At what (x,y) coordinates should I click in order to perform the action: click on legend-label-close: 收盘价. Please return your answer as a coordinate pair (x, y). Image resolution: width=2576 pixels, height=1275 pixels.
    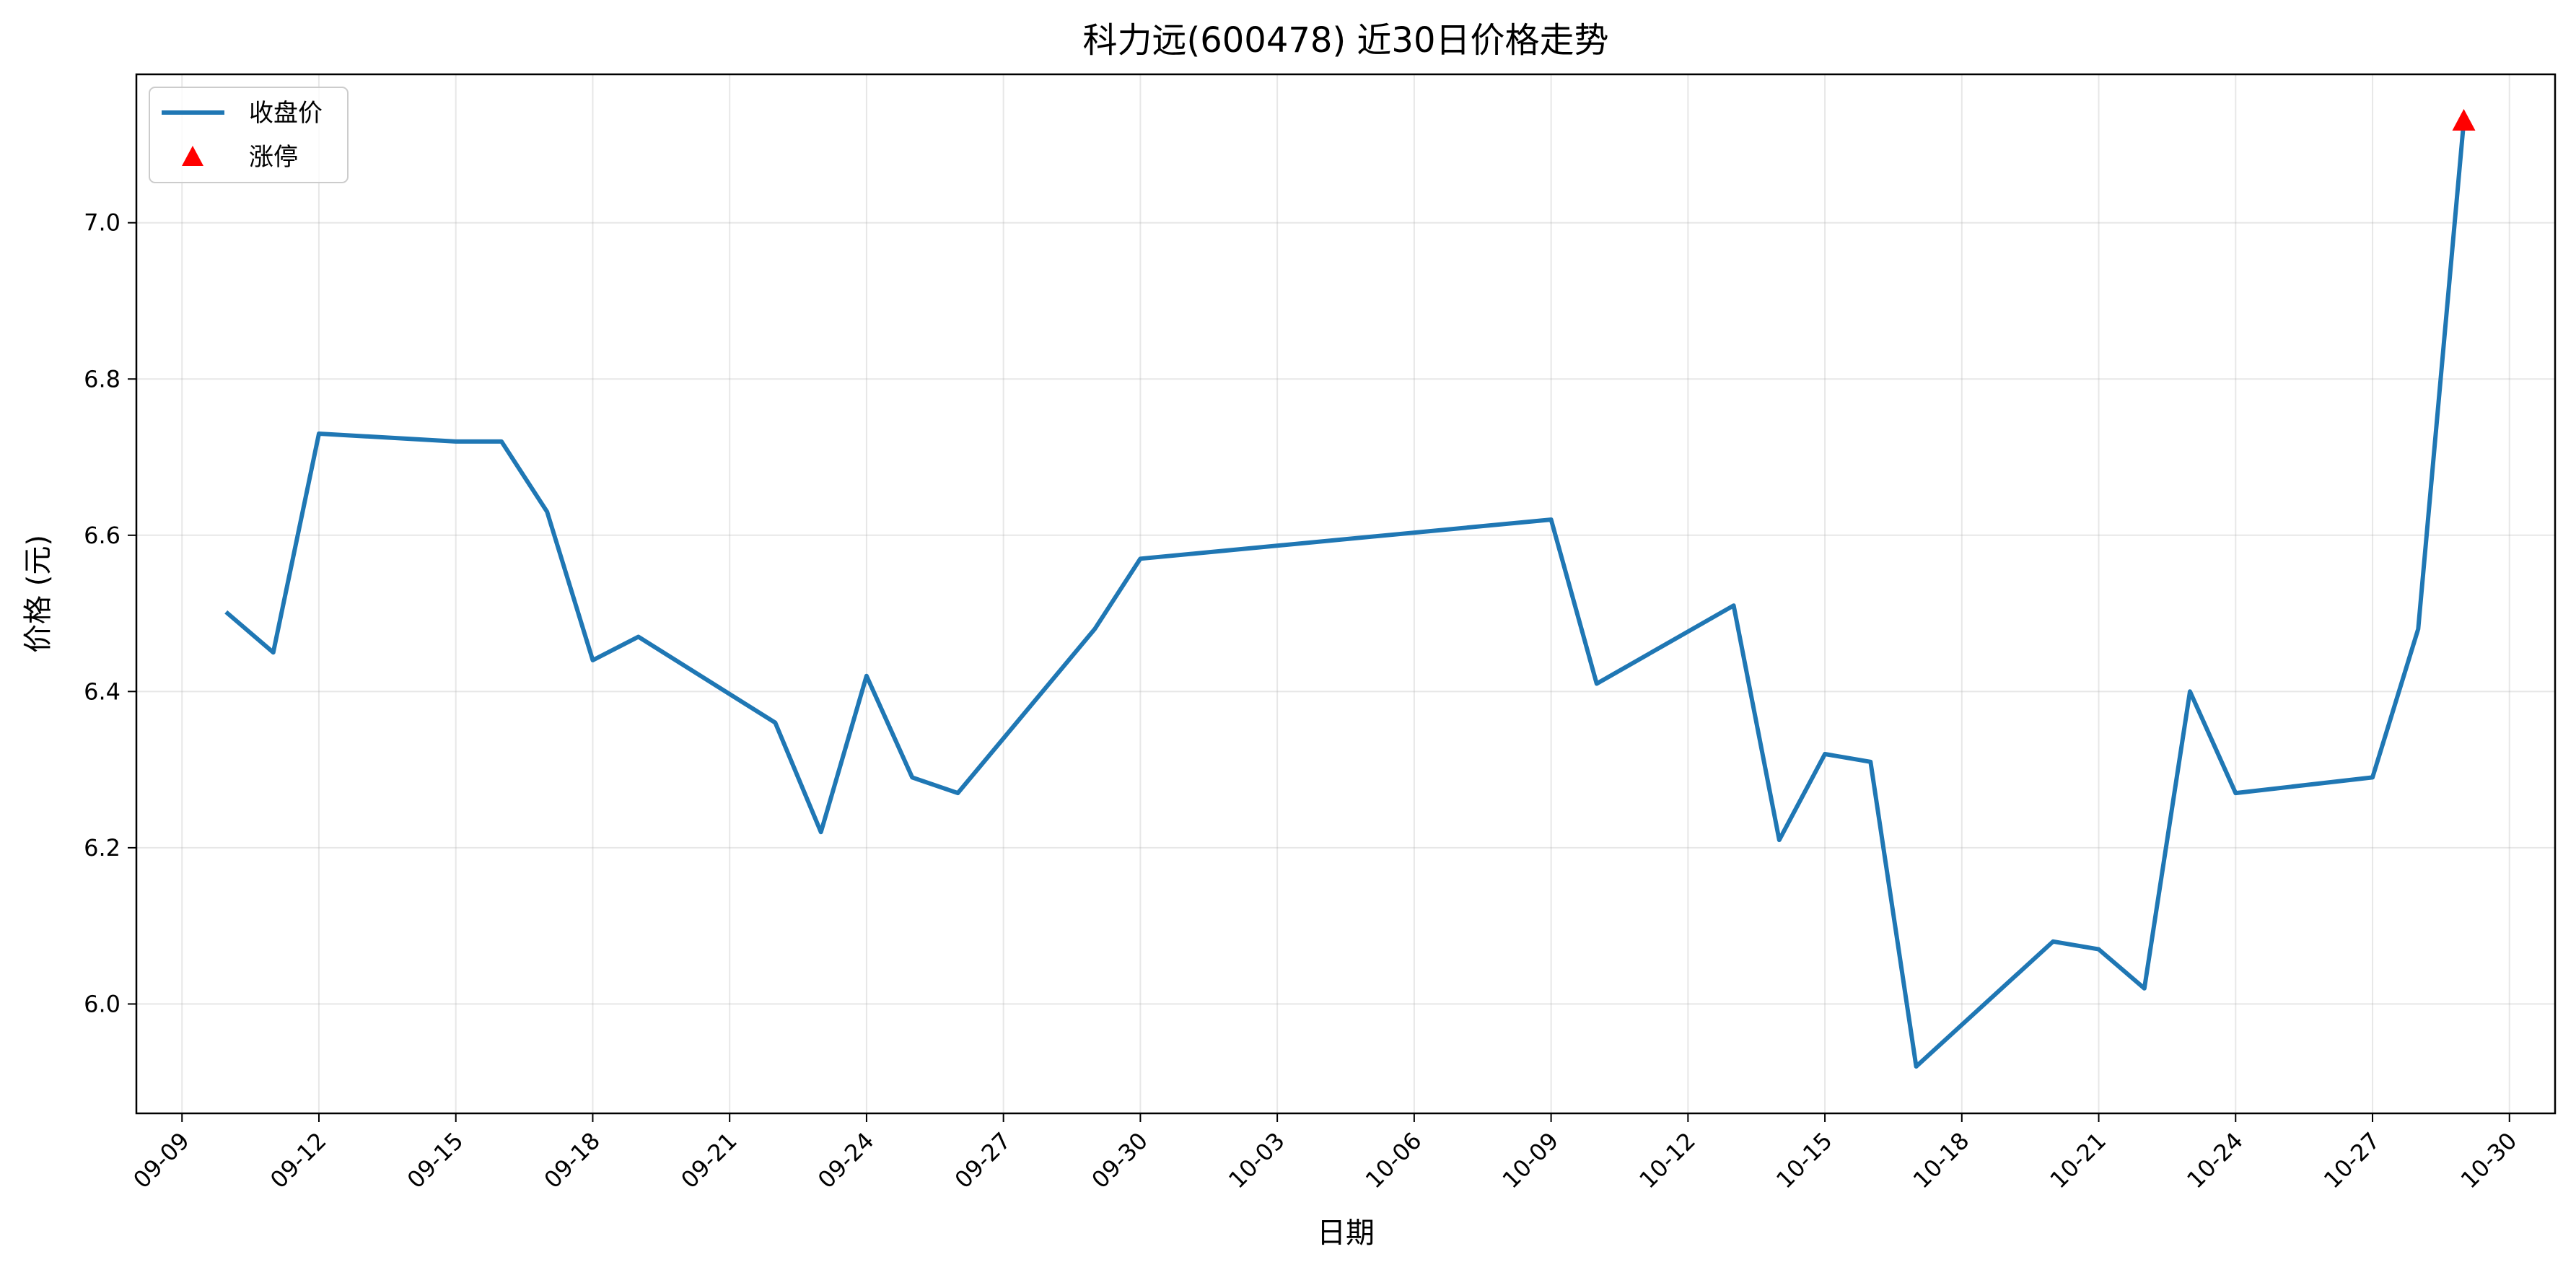
    Looking at the image, I should click on (286, 114).